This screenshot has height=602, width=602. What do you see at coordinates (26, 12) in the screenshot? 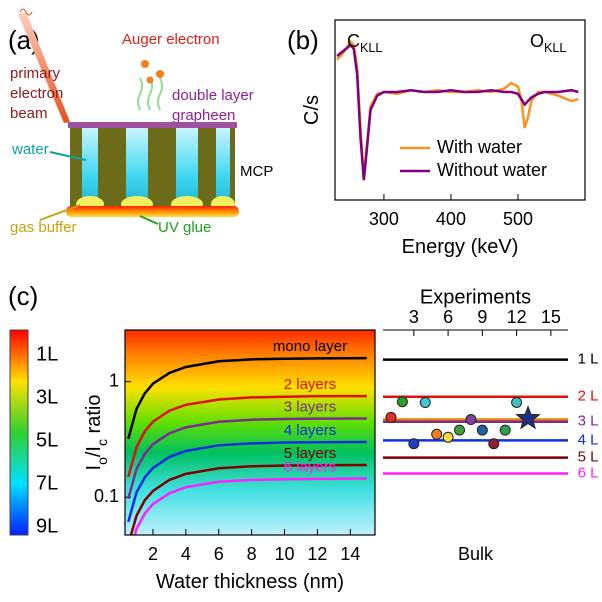
I see `beam-source` at bounding box center [26, 12].